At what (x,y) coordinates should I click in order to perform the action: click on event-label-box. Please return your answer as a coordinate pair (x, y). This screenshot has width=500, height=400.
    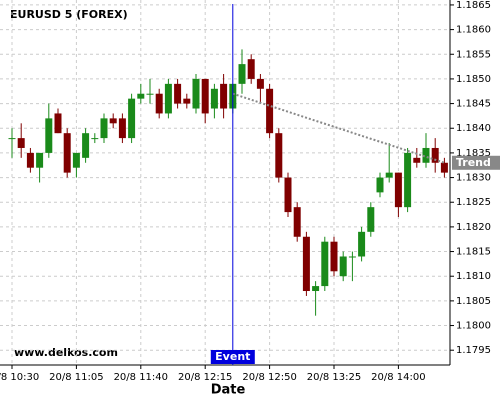
    Looking at the image, I should click on (232, 357).